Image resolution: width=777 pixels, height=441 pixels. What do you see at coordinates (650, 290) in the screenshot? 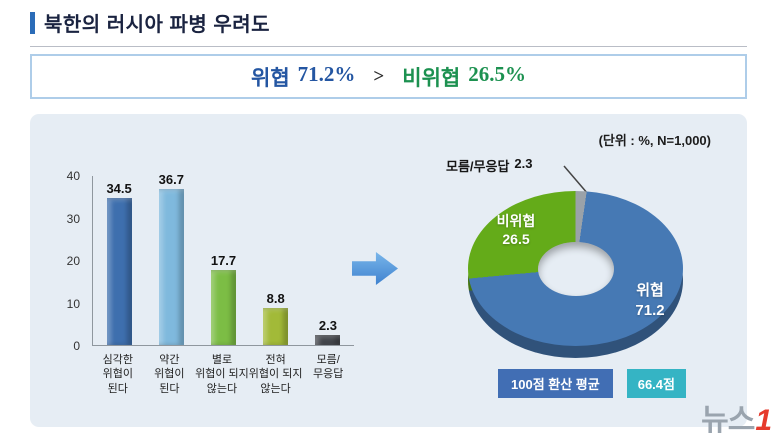
I see `pie-label-threat-text: 위협` at bounding box center [650, 290].